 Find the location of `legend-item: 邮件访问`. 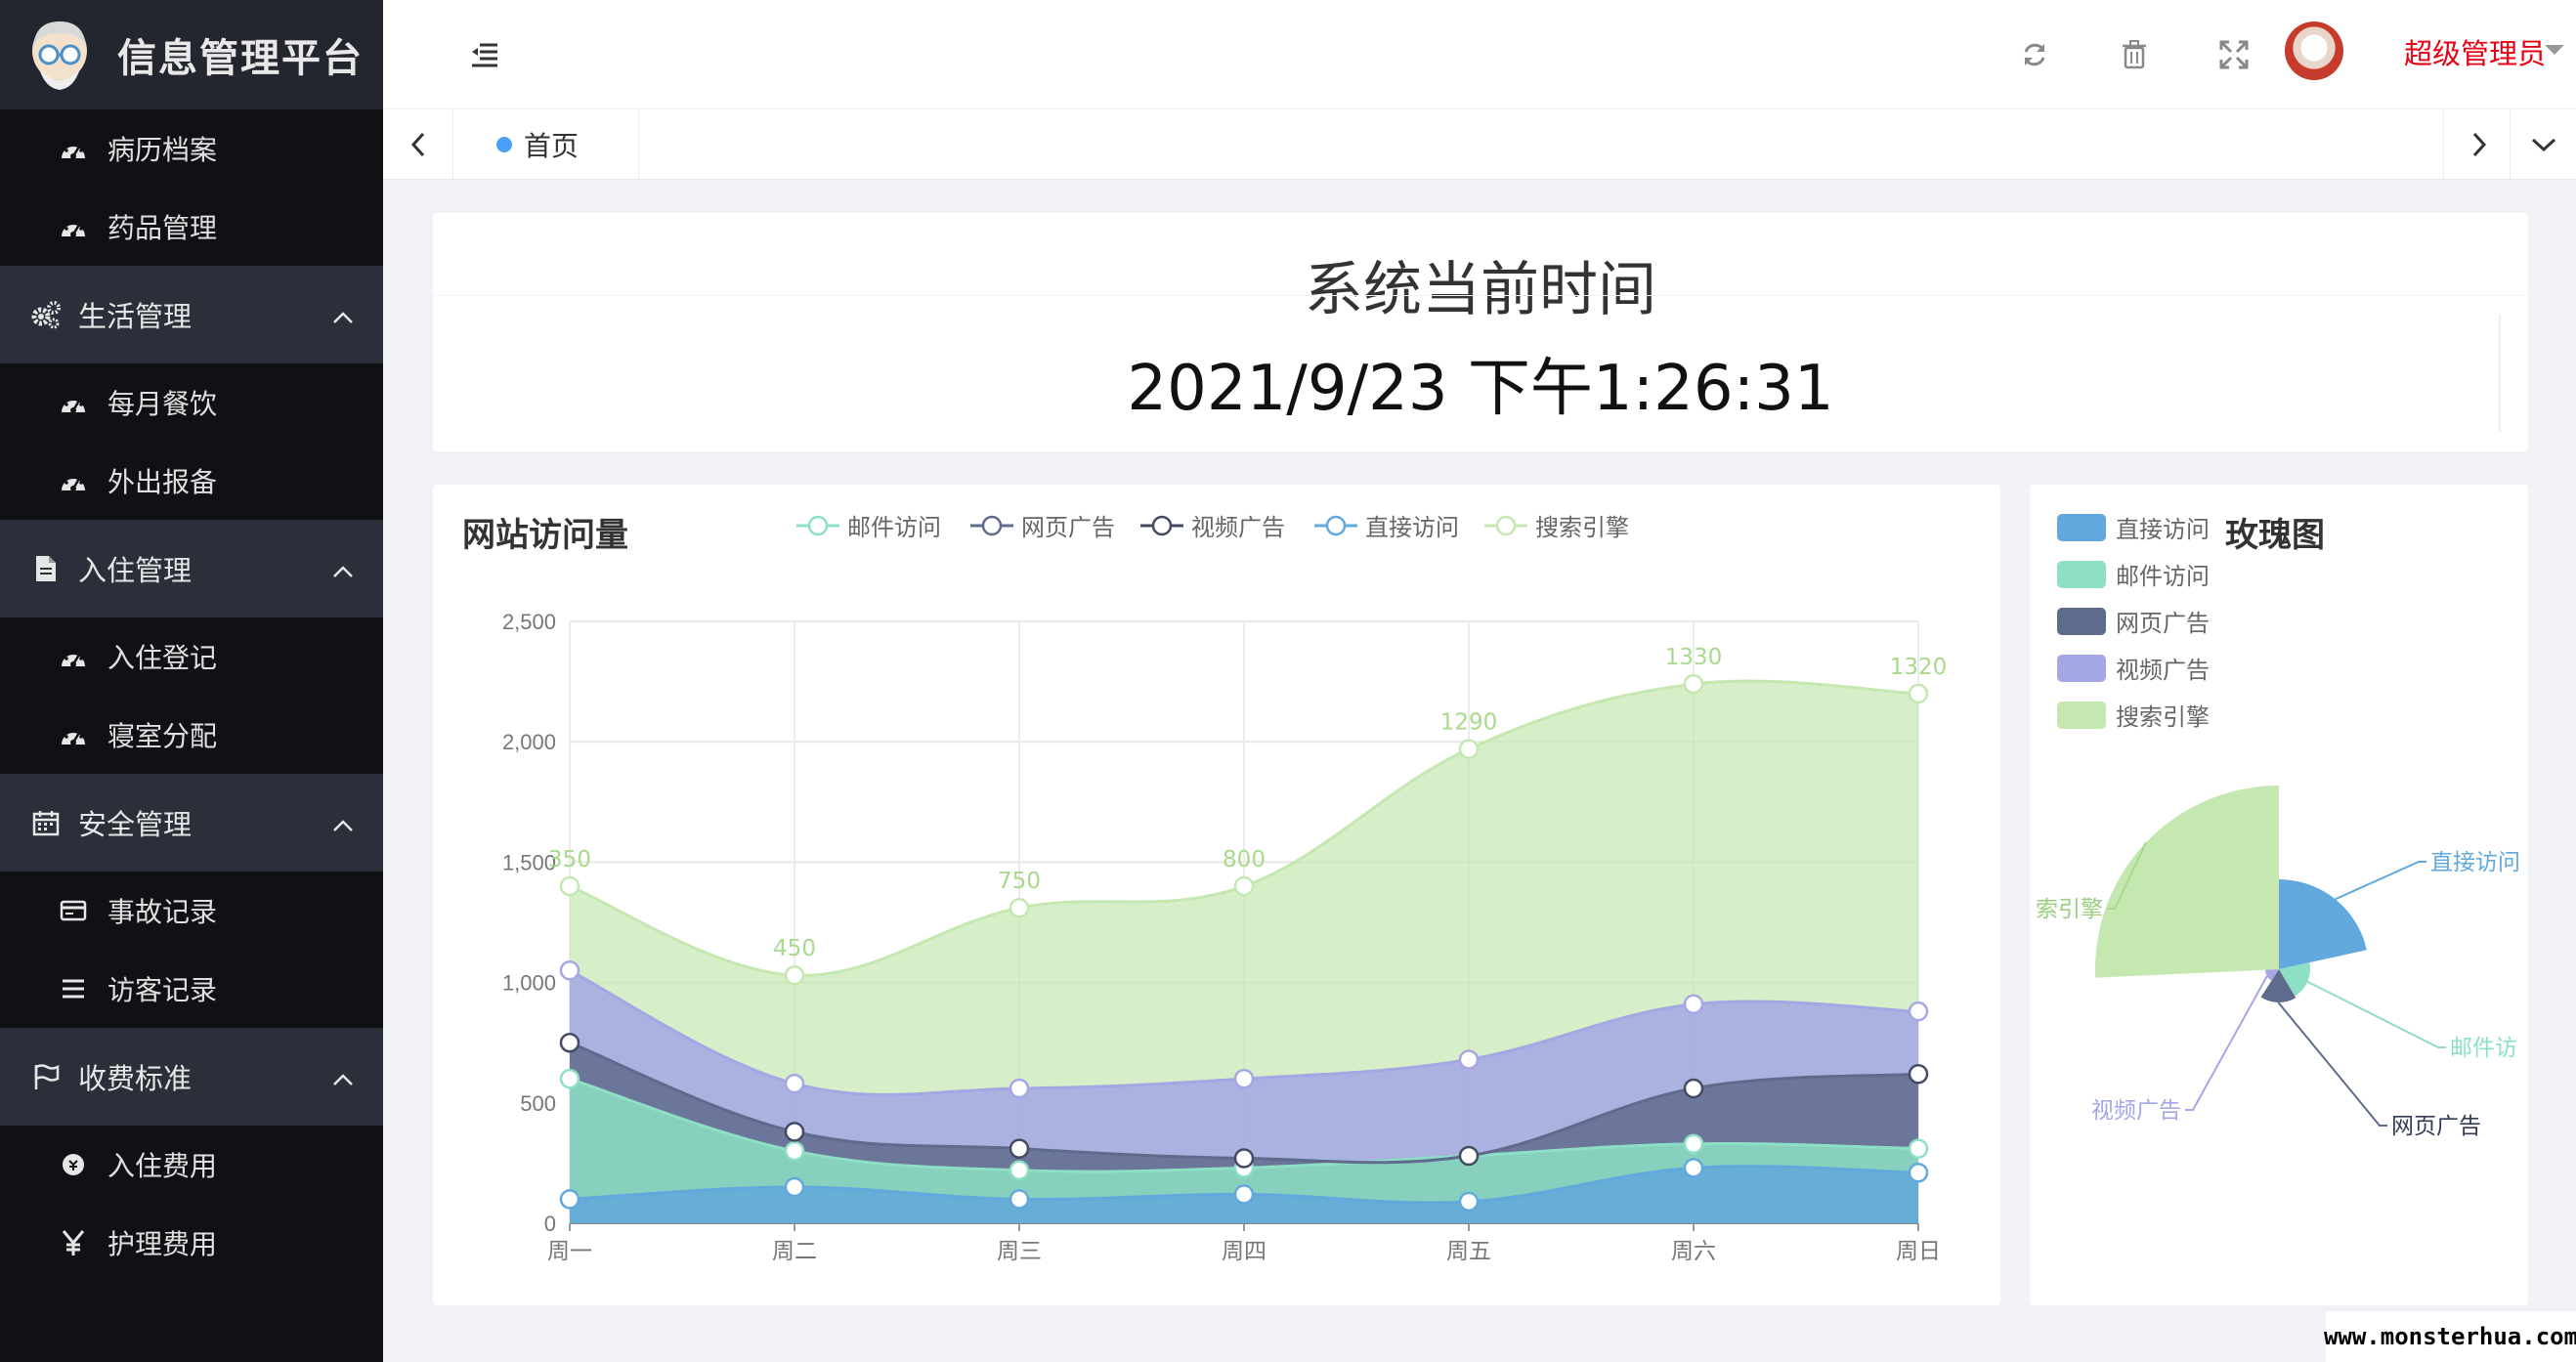

legend-item: 邮件访问 is located at coordinates (868, 525).